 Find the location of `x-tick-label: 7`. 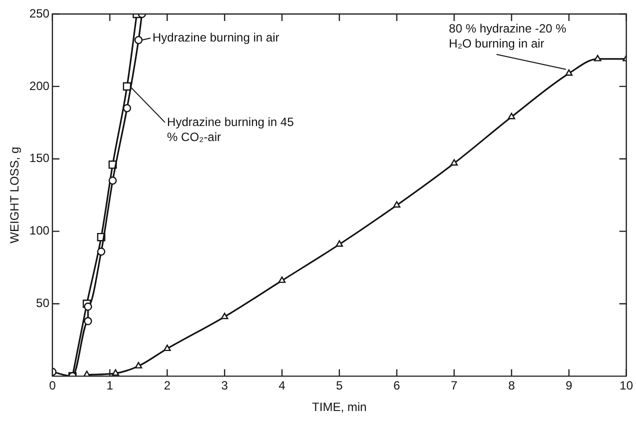

x-tick-label: 7 is located at coordinates (454, 385).